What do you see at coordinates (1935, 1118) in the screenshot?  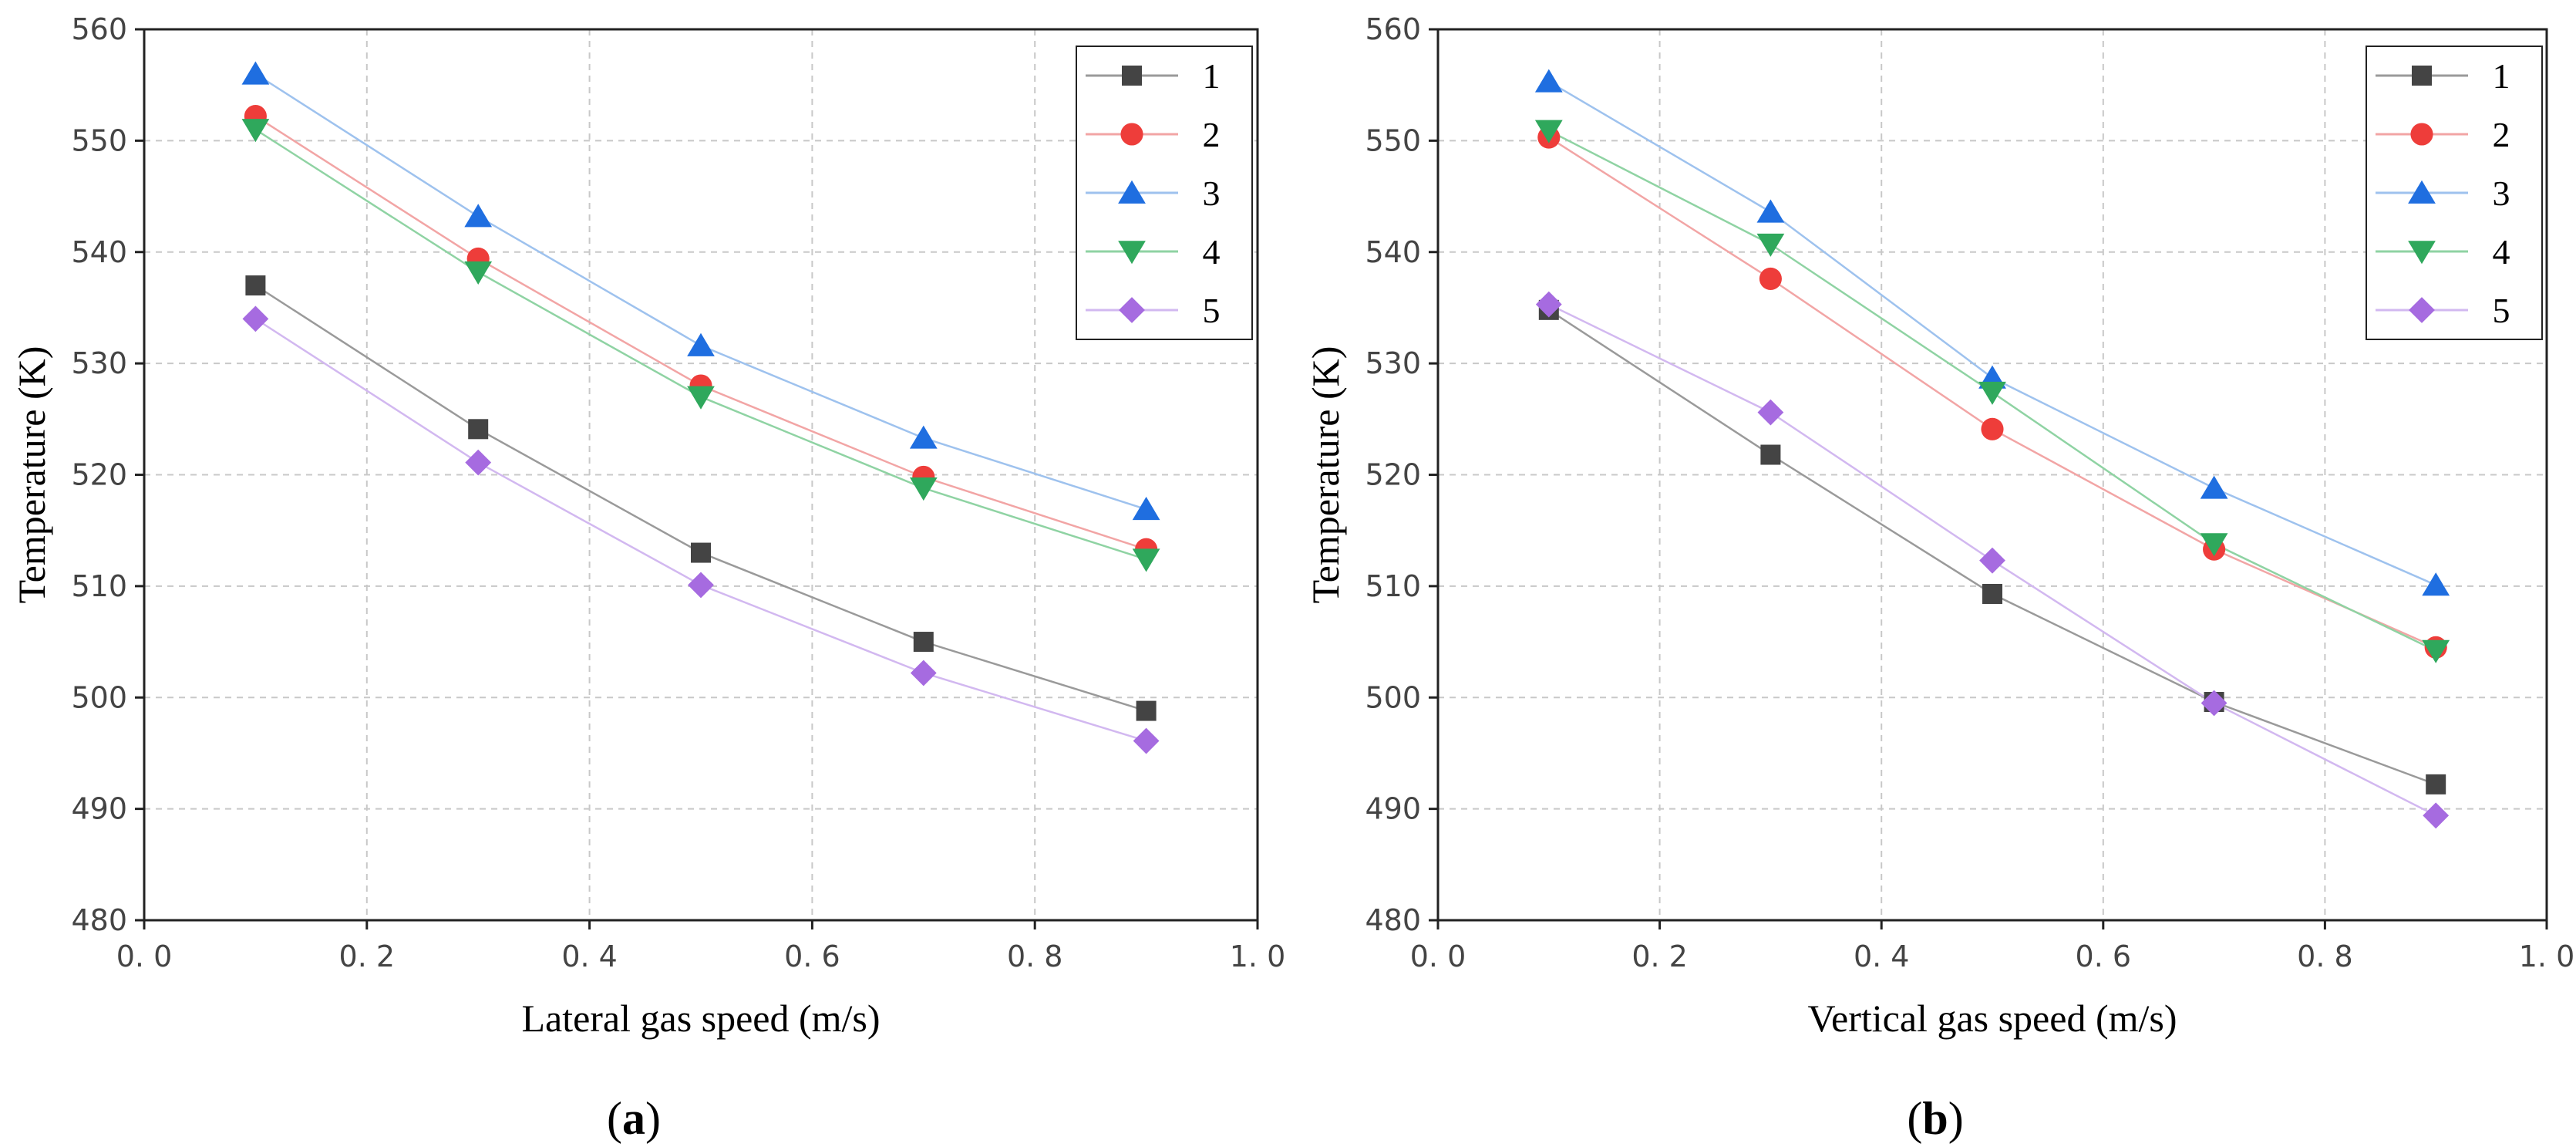 I see `panel-label-letter: b` at bounding box center [1935, 1118].